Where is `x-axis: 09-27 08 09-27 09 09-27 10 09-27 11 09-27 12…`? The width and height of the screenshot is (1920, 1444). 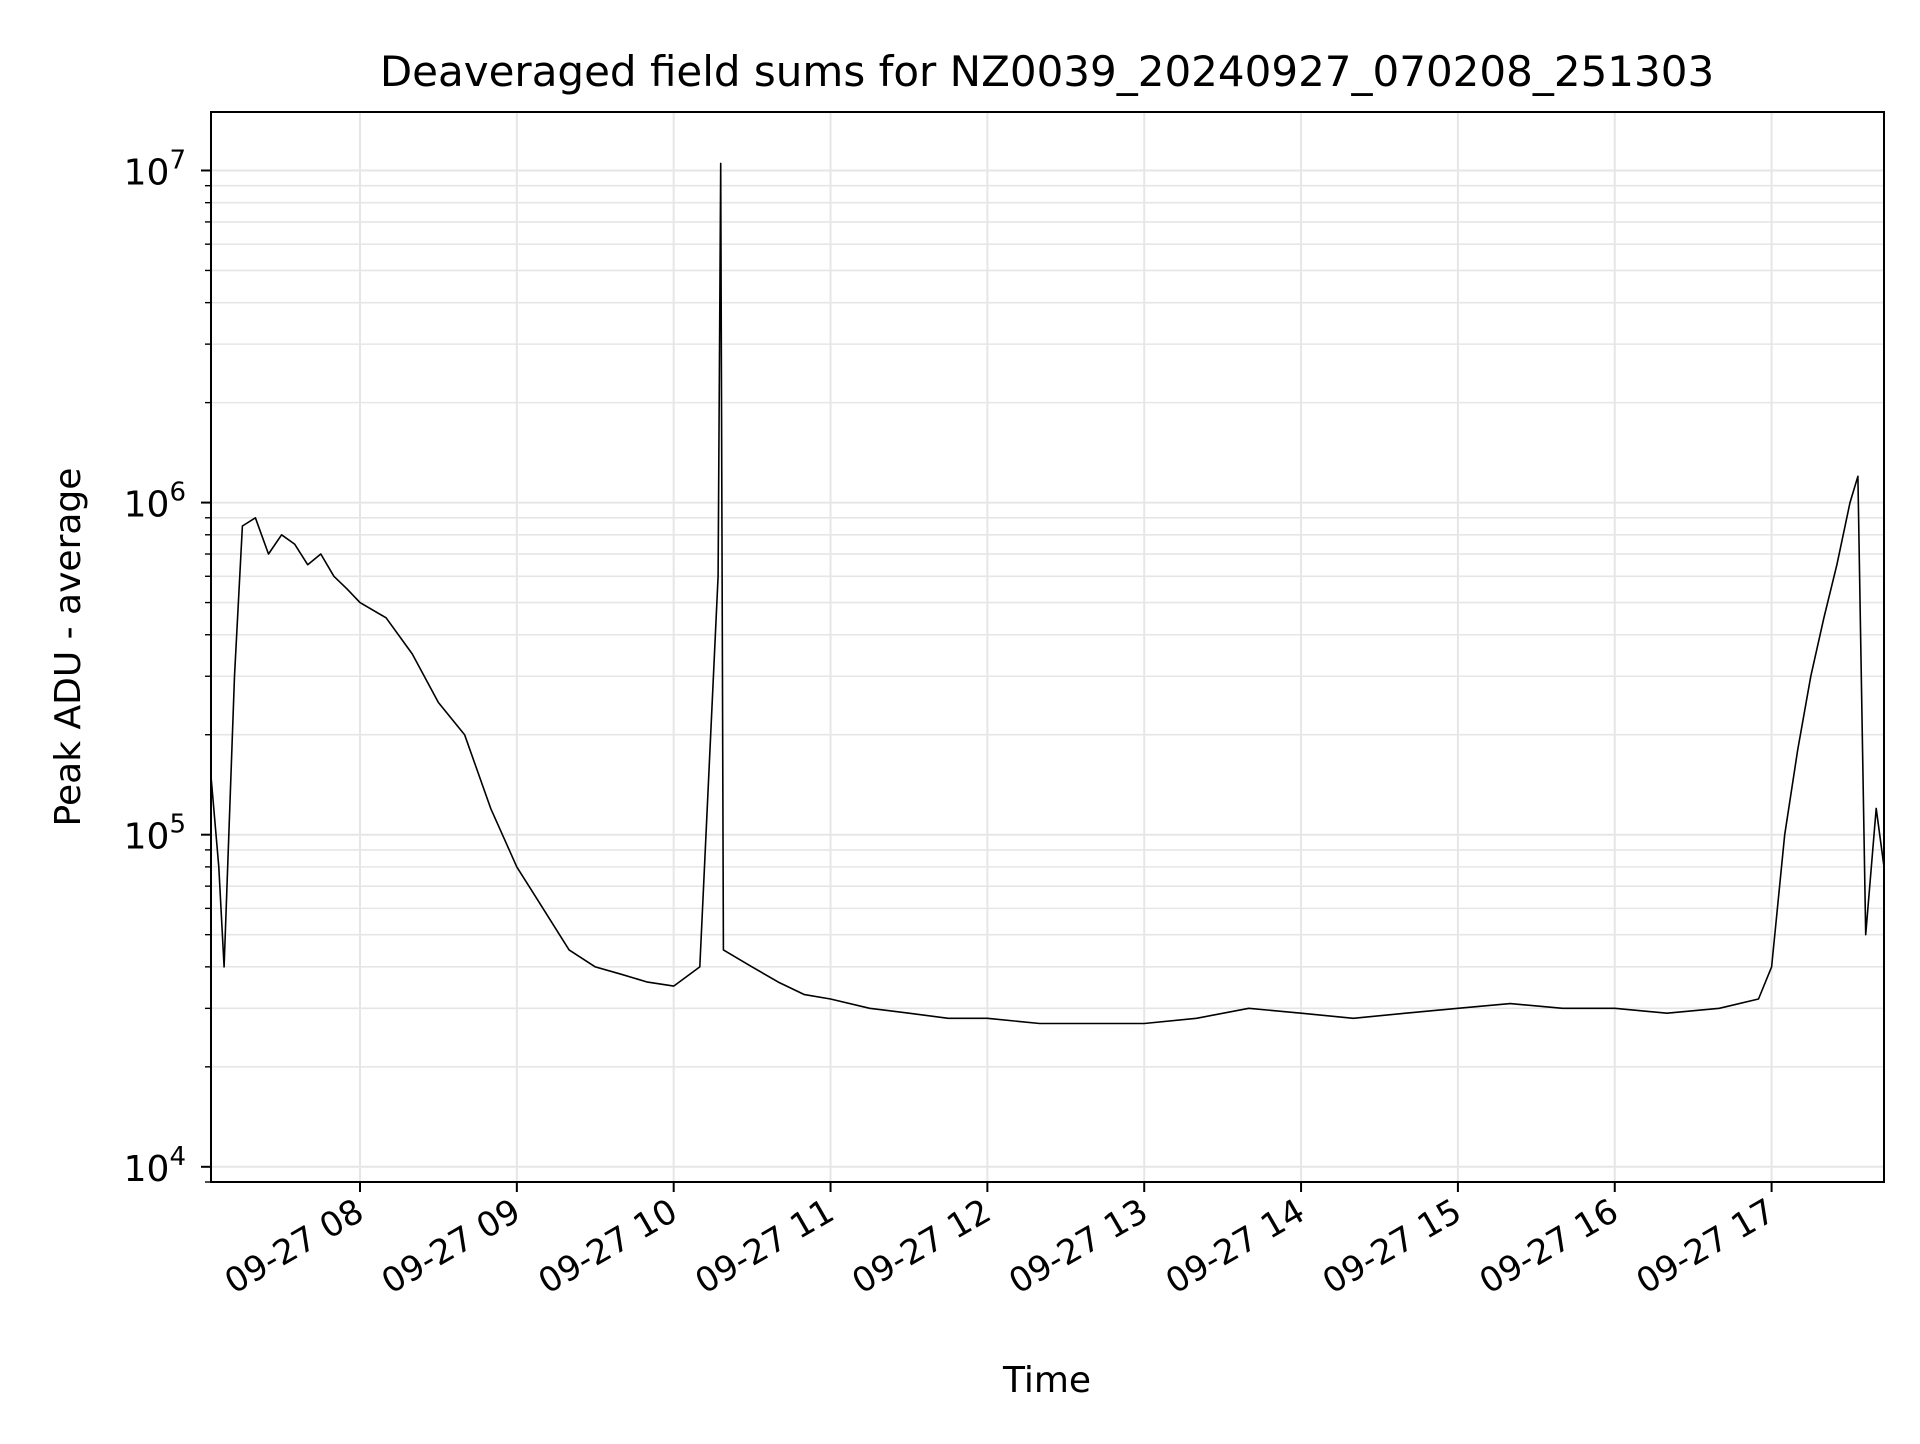 x-axis: 09-27 08 09-27 09 09-27 10 09-27 11 09-27 12… is located at coordinates (1000, 1242).